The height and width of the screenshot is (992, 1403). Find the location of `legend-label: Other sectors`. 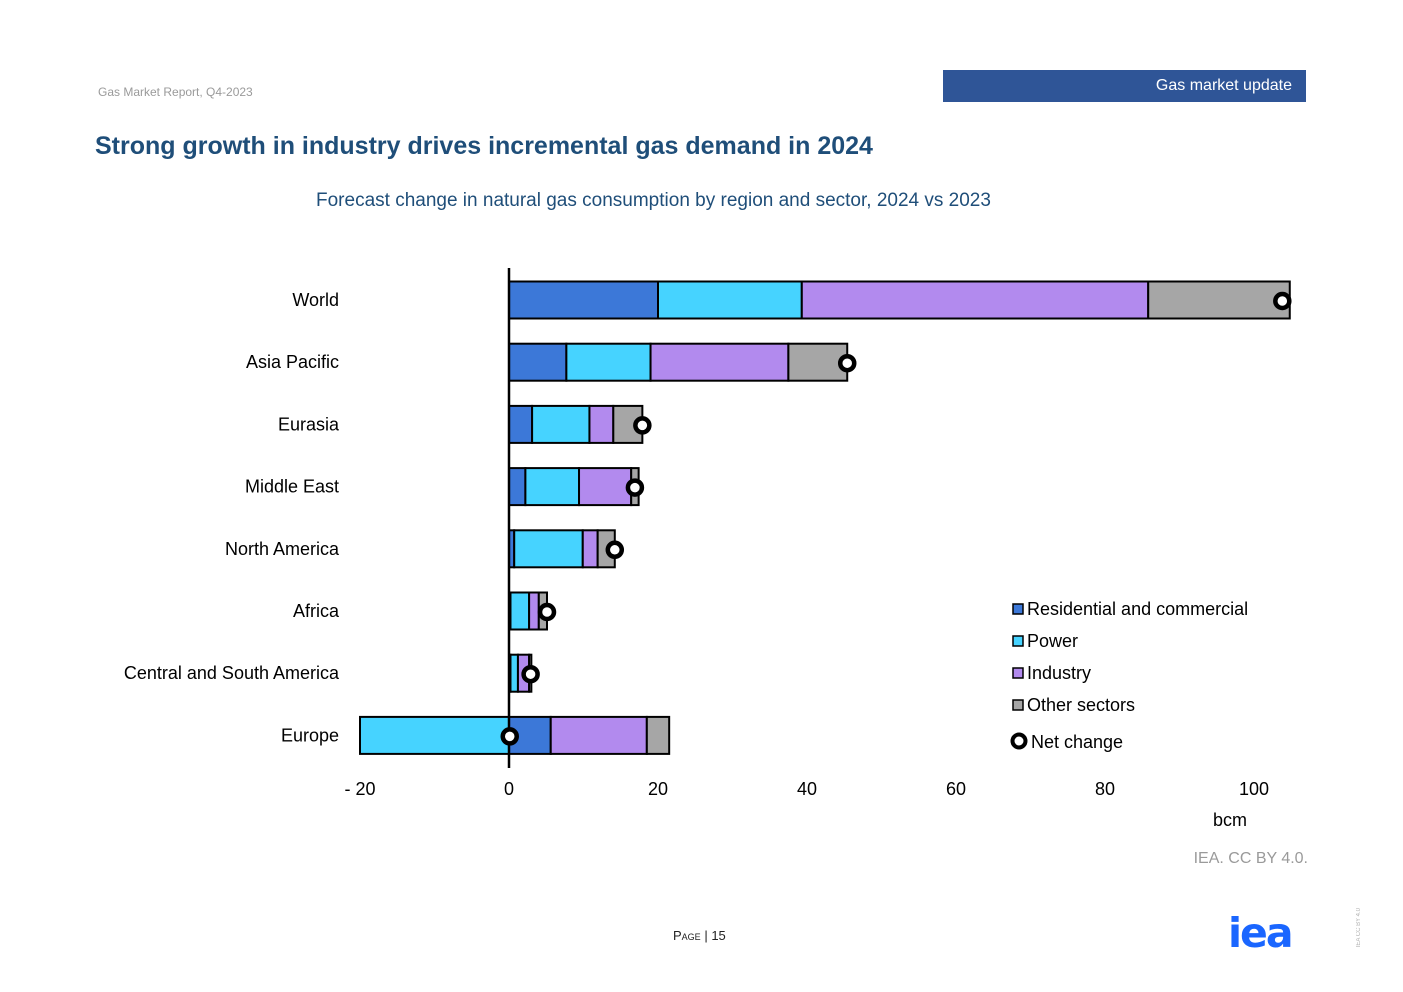

legend-label: Other sectors is located at coordinates (1081, 705).